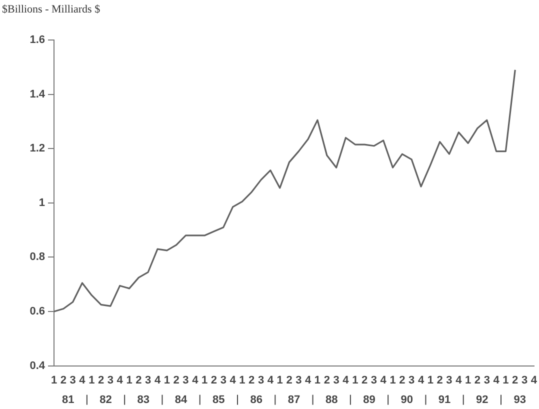 This screenshot has height=409, width=539. What do you see at coordinates (37, 257) in the screenshot?
I see `y-tick-label: 0.8` at bounding box center [37, 257].